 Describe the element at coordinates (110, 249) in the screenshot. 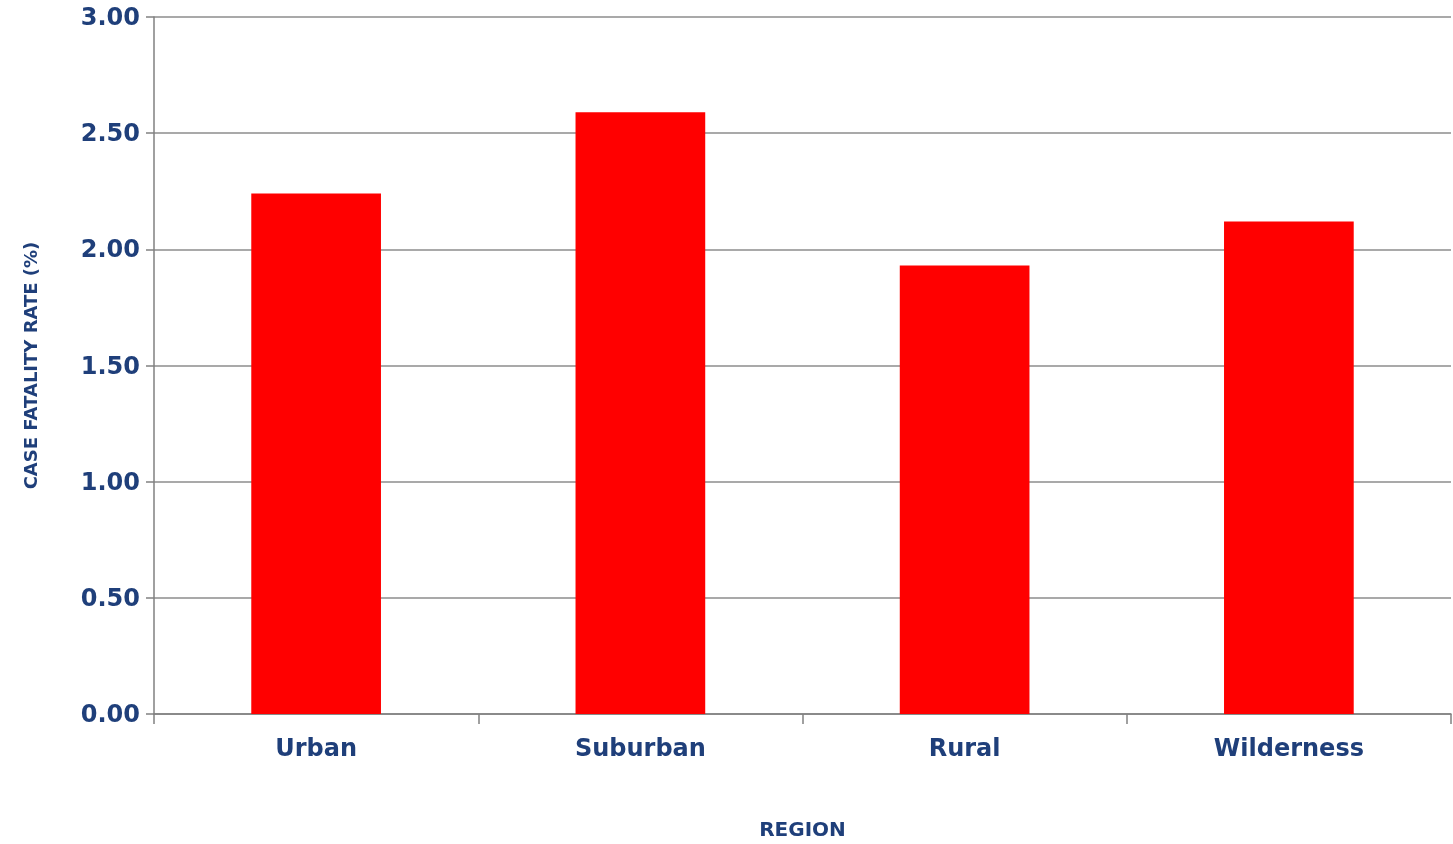

I see `y-tick-label: 2.00` at that location.